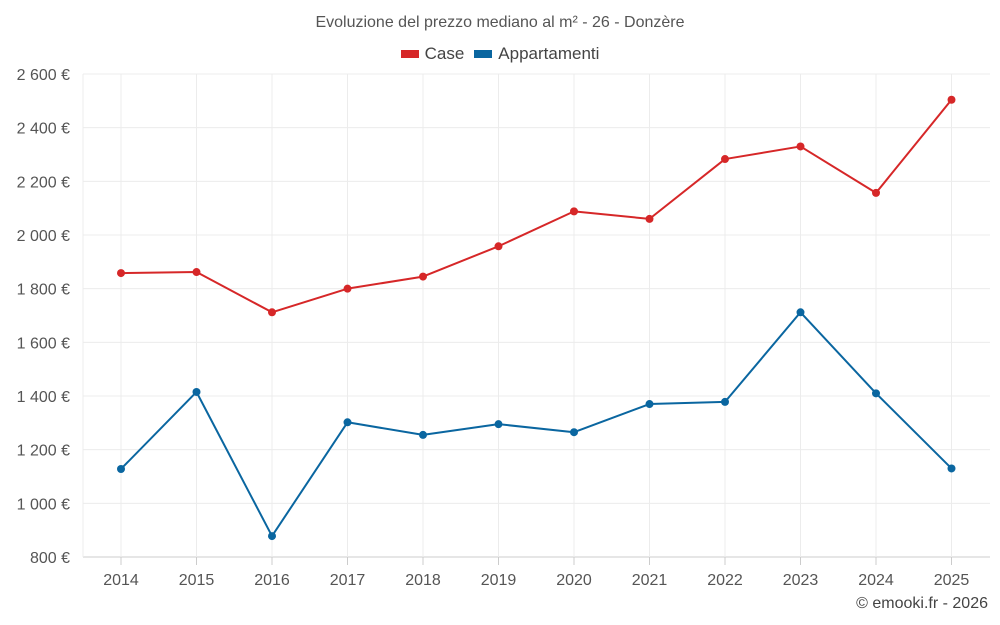 This screenshot has width=1000, height=625. I want to click on legend-label-appartamenti: Appartamenti, so click(549, 53).